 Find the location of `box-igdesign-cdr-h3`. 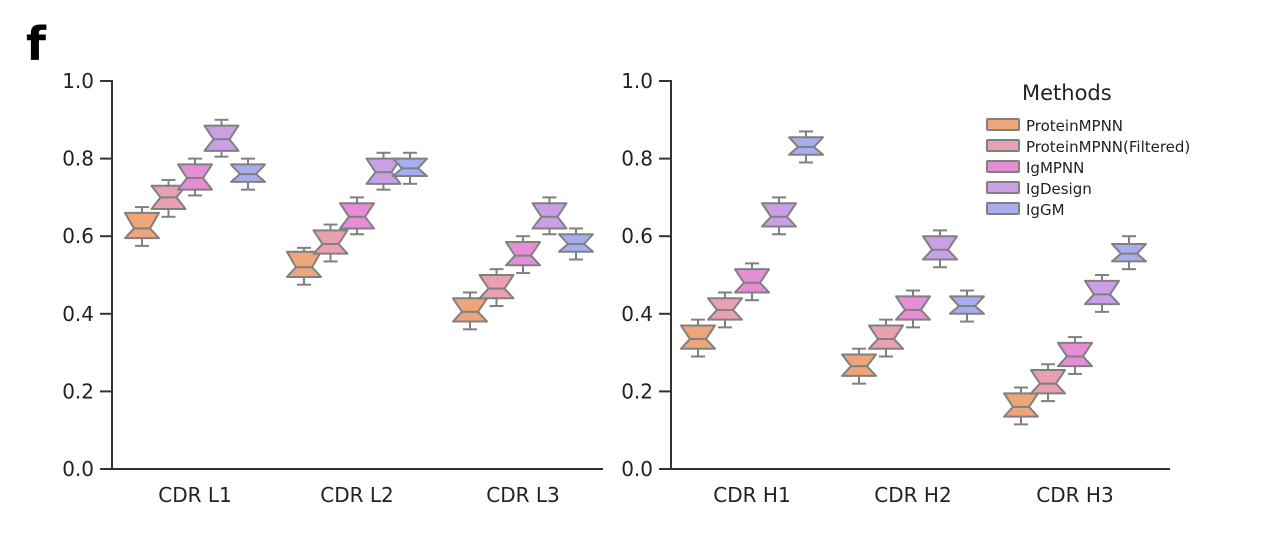

box-igdesign-cdr-h3 is located at coordinates (1102, 293).